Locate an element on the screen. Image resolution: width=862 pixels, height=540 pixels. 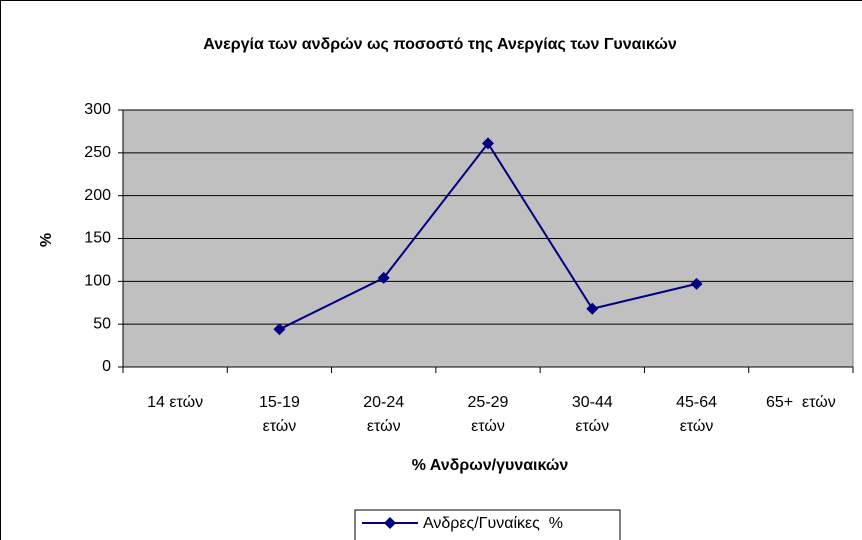
x-tick-label: 65+ ετών is located at coordinates (801, 402).